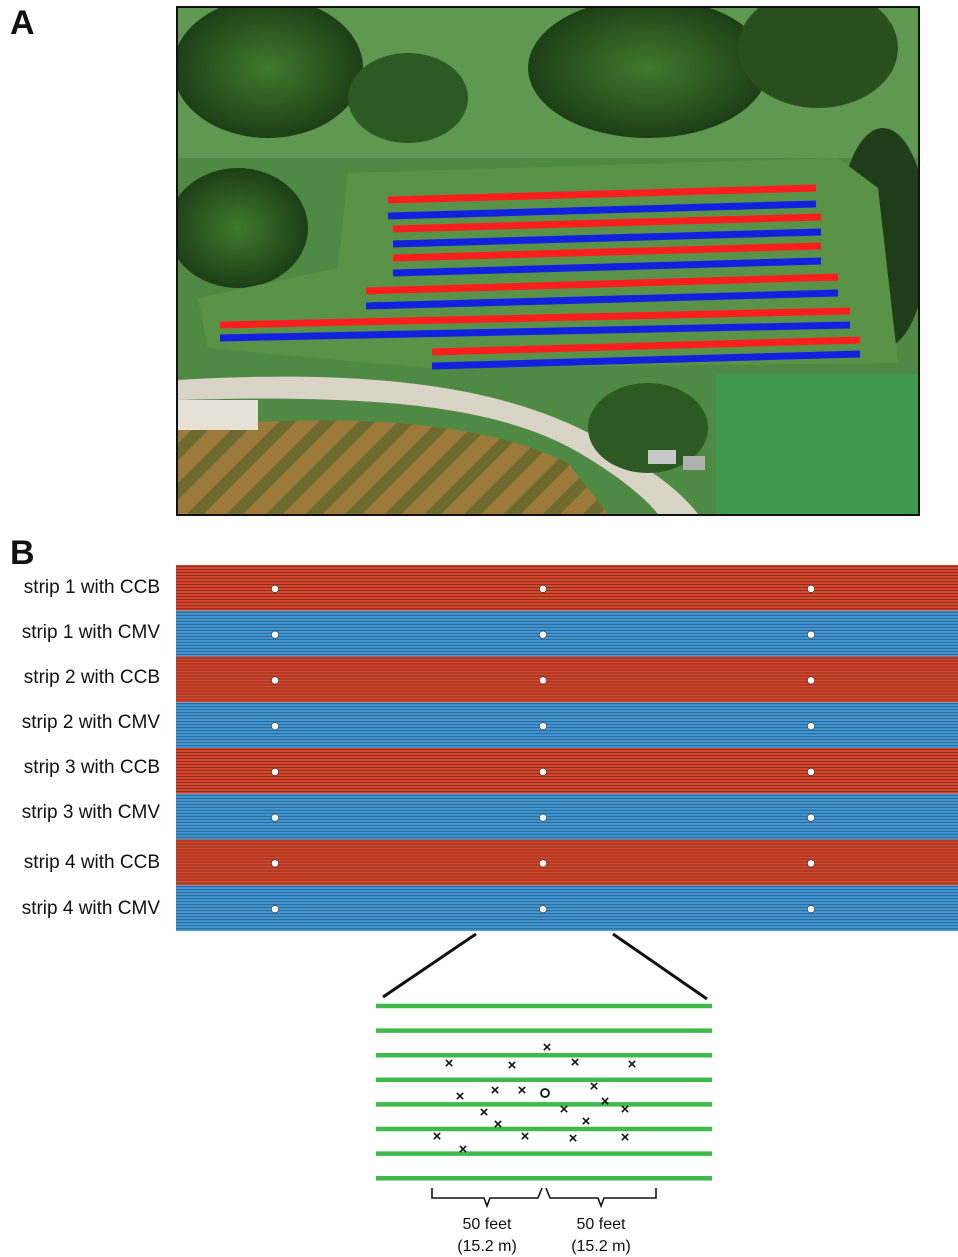 Image resolution: width=958 pixels, height=1257 pixels. I want to click on center-sampling-point, so click(545, 1093).